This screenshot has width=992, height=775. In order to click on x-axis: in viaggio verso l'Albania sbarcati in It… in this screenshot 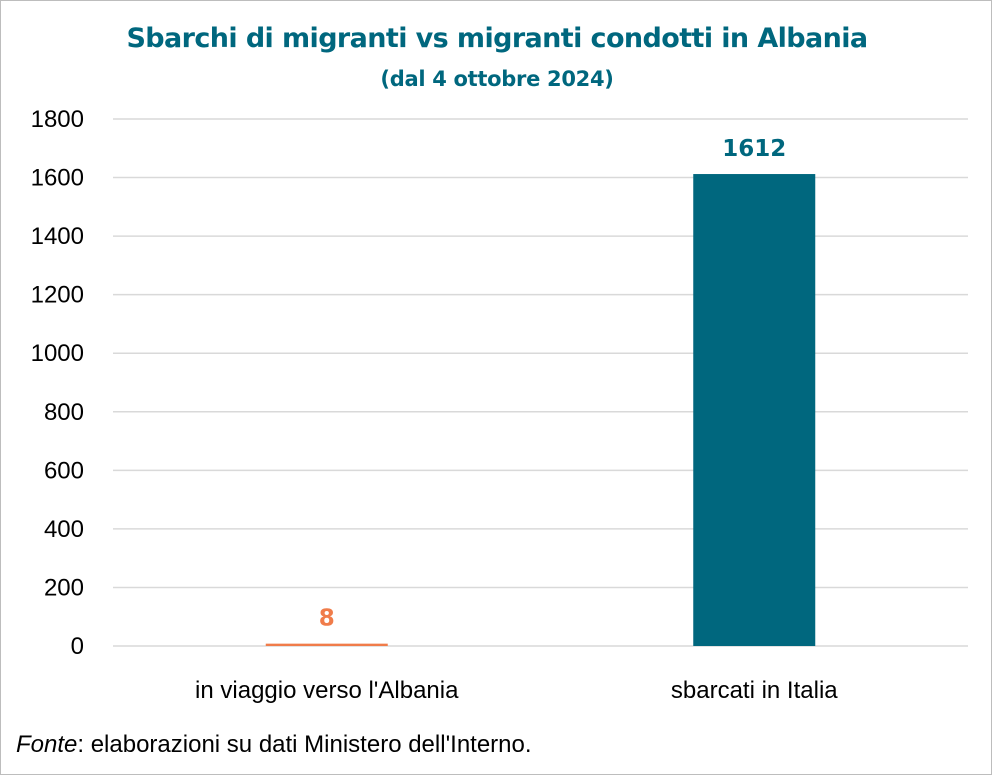, I will do `click(516, 690)`.